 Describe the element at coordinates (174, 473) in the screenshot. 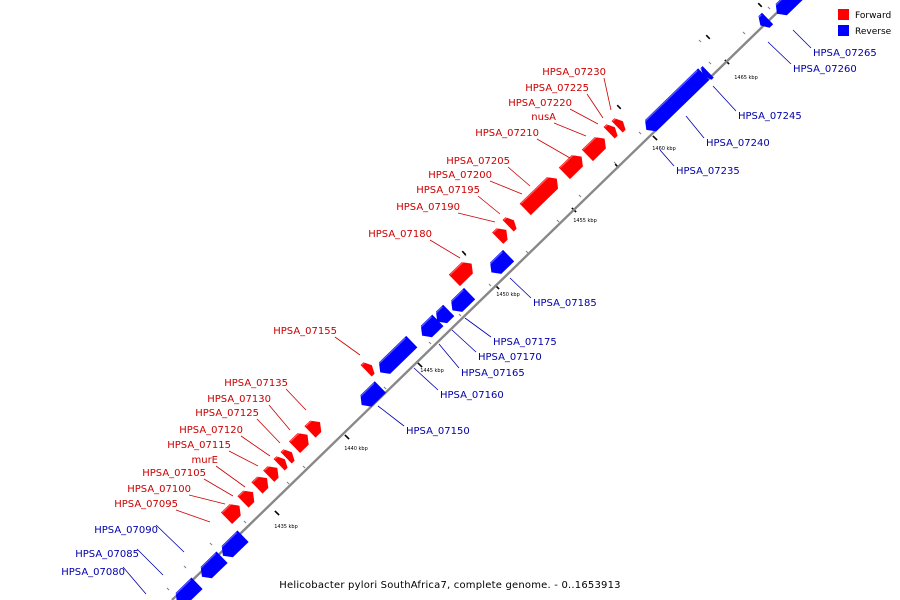

I see `forward-gene-label: HPSA_07105` at that location.